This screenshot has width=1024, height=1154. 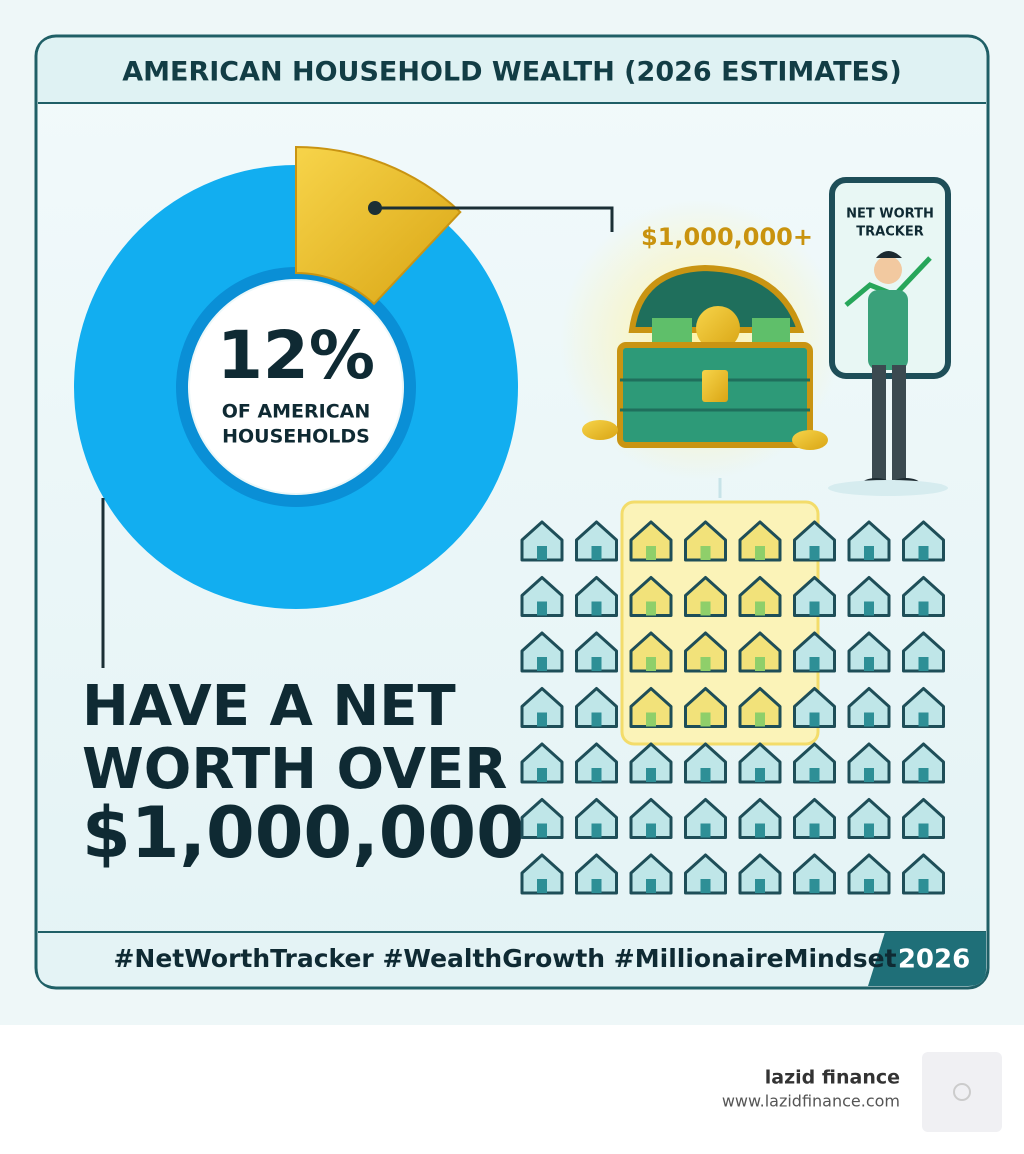 What do you see at coordinates (727, 237) in the screenshot?
I see `treasure-label: $1,000,000+` at bounding box center [727, 237].